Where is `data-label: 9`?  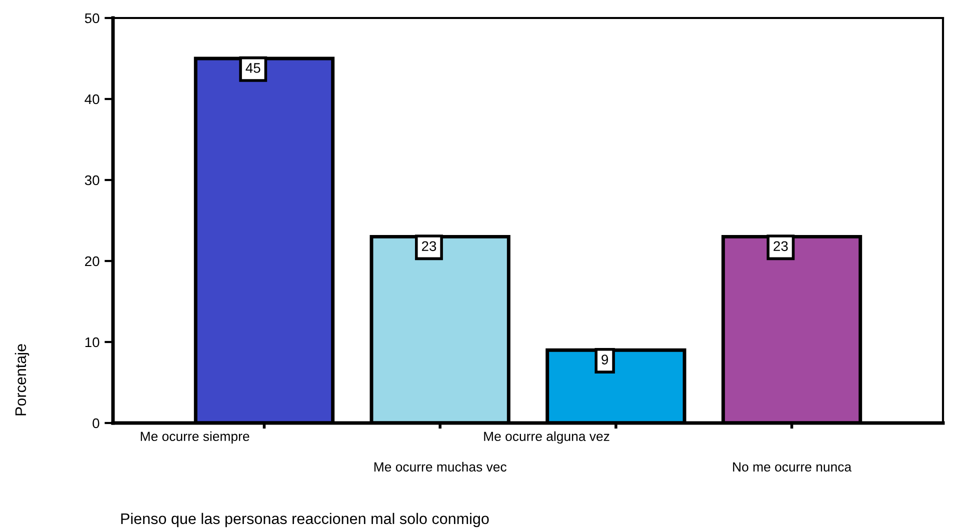
data-label: 9 is located at coordinates (605, 359).